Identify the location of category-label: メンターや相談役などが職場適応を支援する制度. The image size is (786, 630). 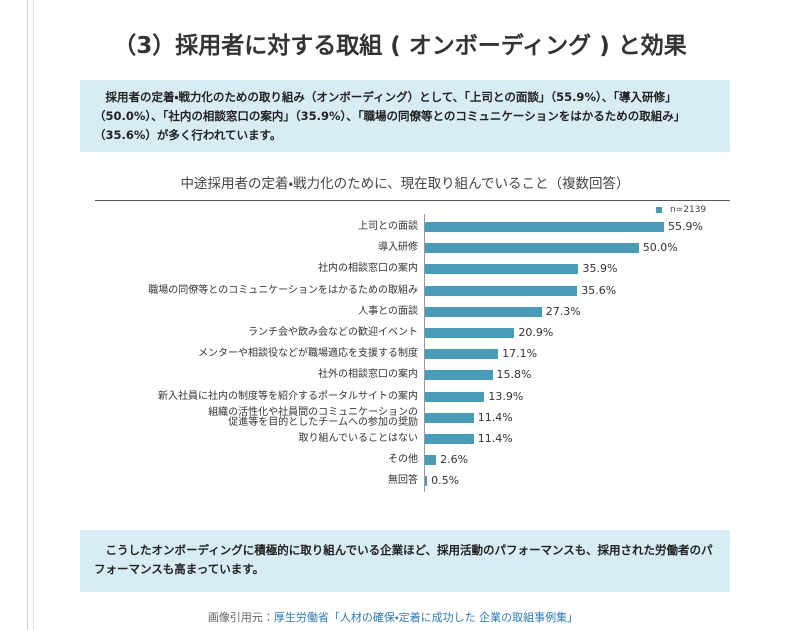
(308, 354).